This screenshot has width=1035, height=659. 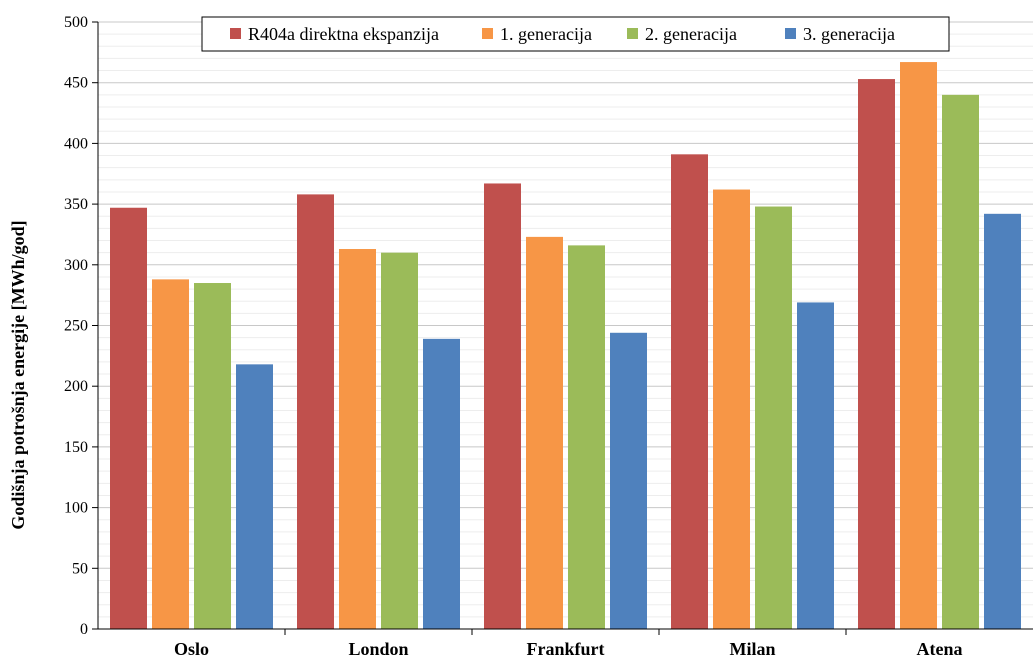 I want to click on y-tick-labels: 0 50 100 150 200 250 300 350 400 450 500, so click(x=76, y=326).